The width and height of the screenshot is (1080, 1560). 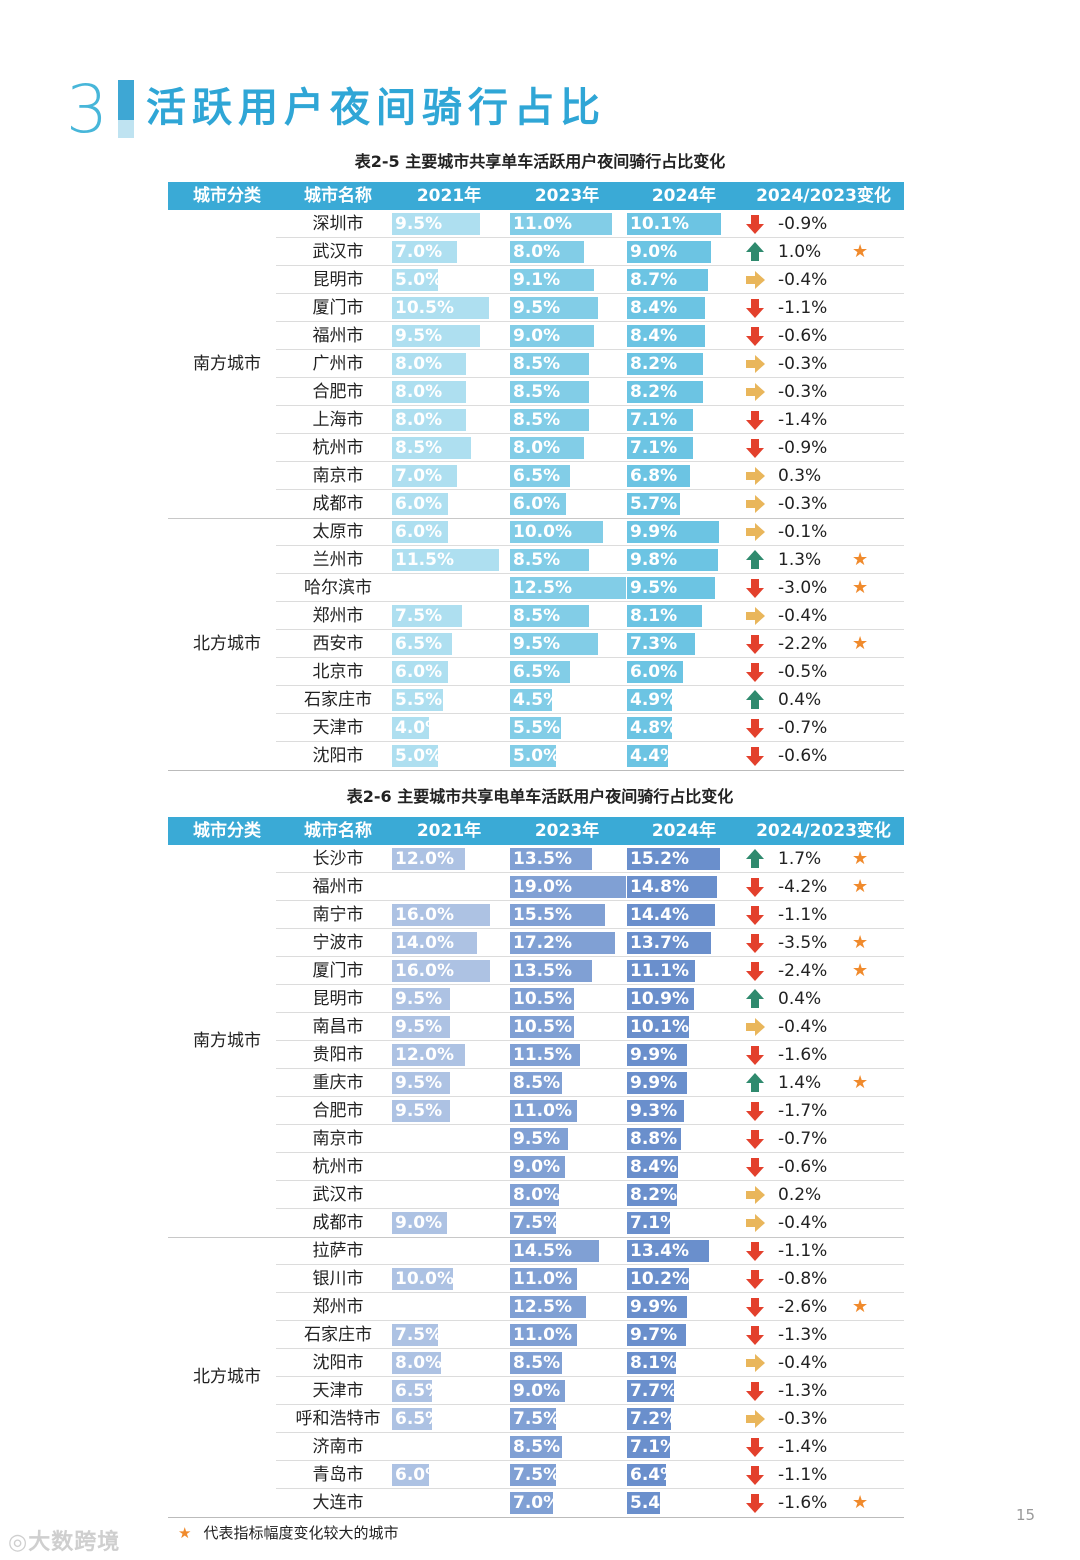 I want to click on city-name: 贵阳市, so click(x=338, y=1055).